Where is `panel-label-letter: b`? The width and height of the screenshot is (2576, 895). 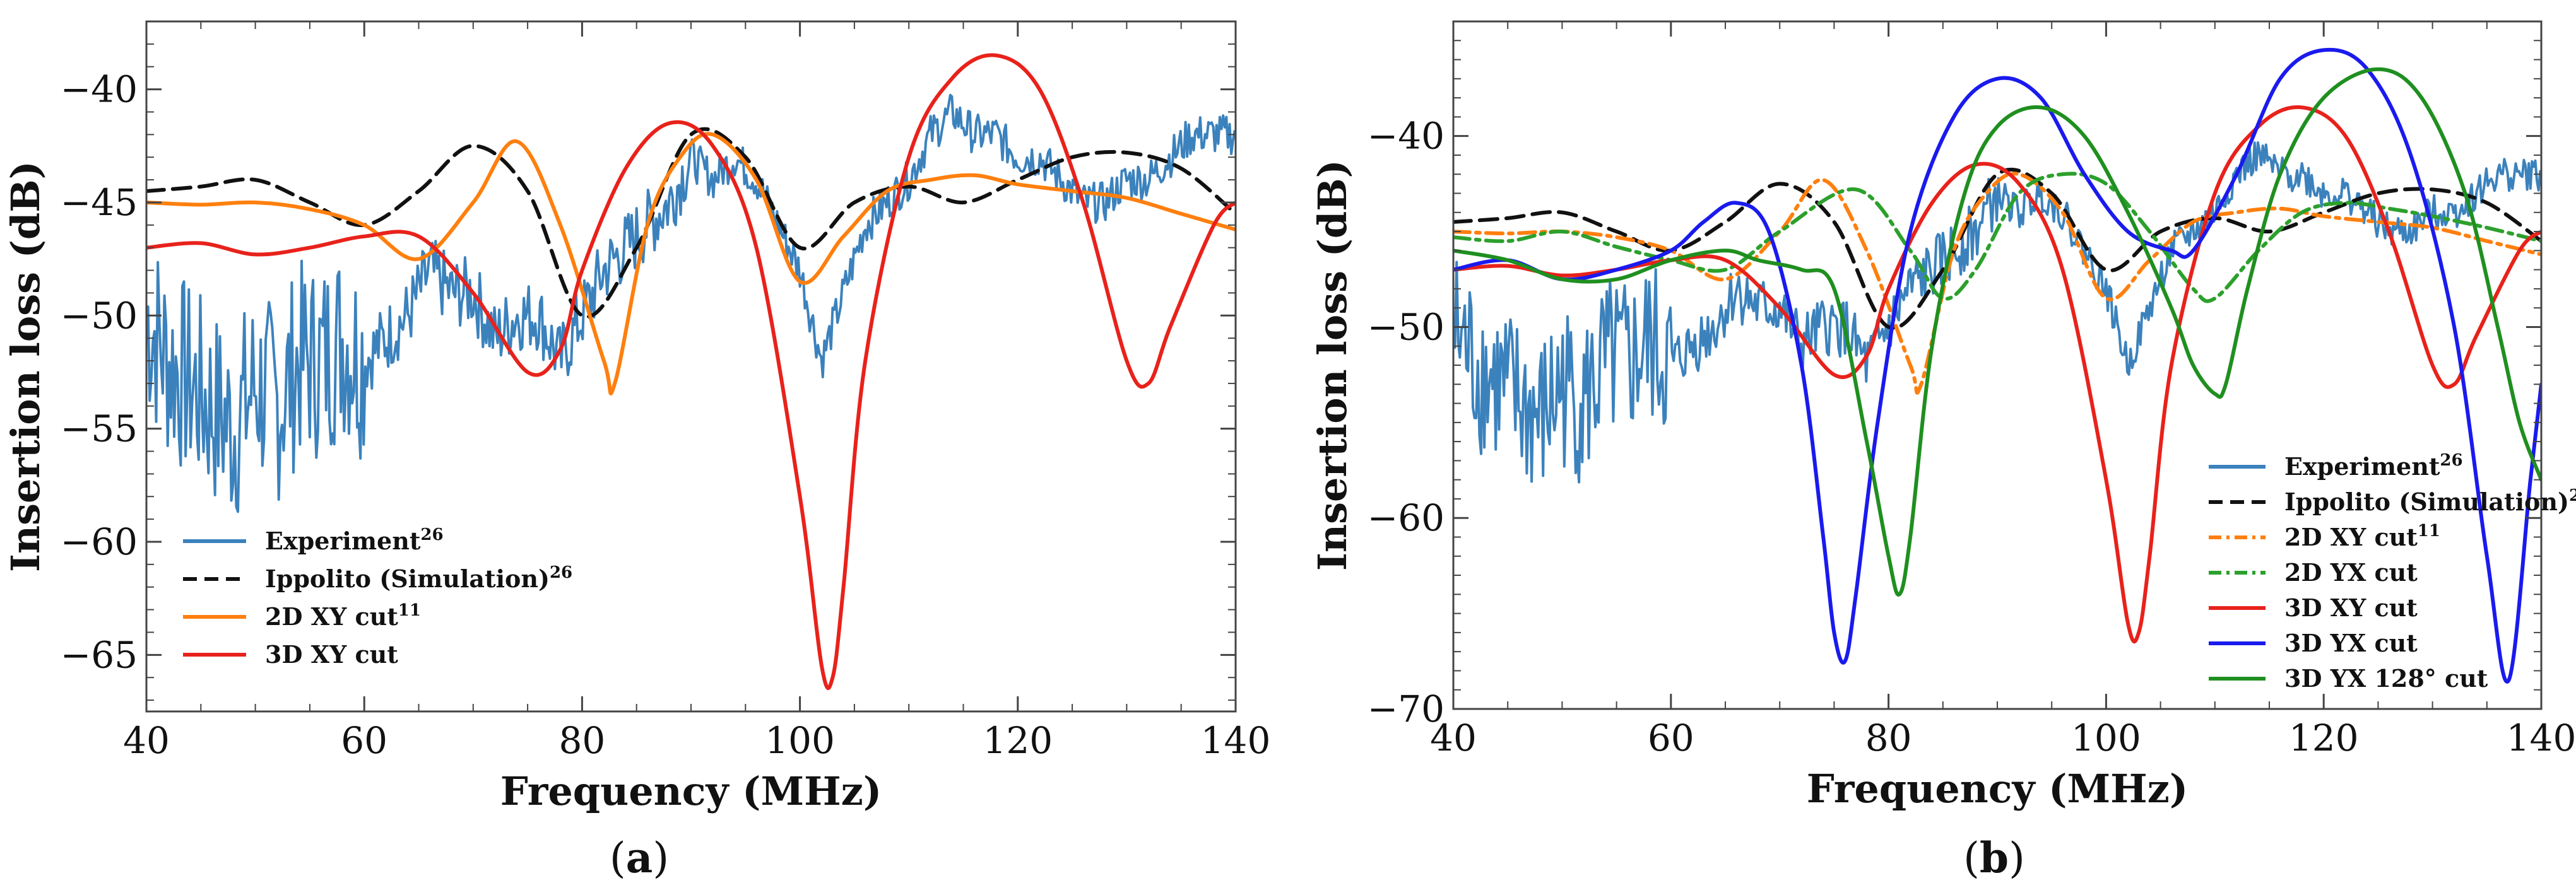 panel-label-letter: b is located at coordinates (1995, 858).